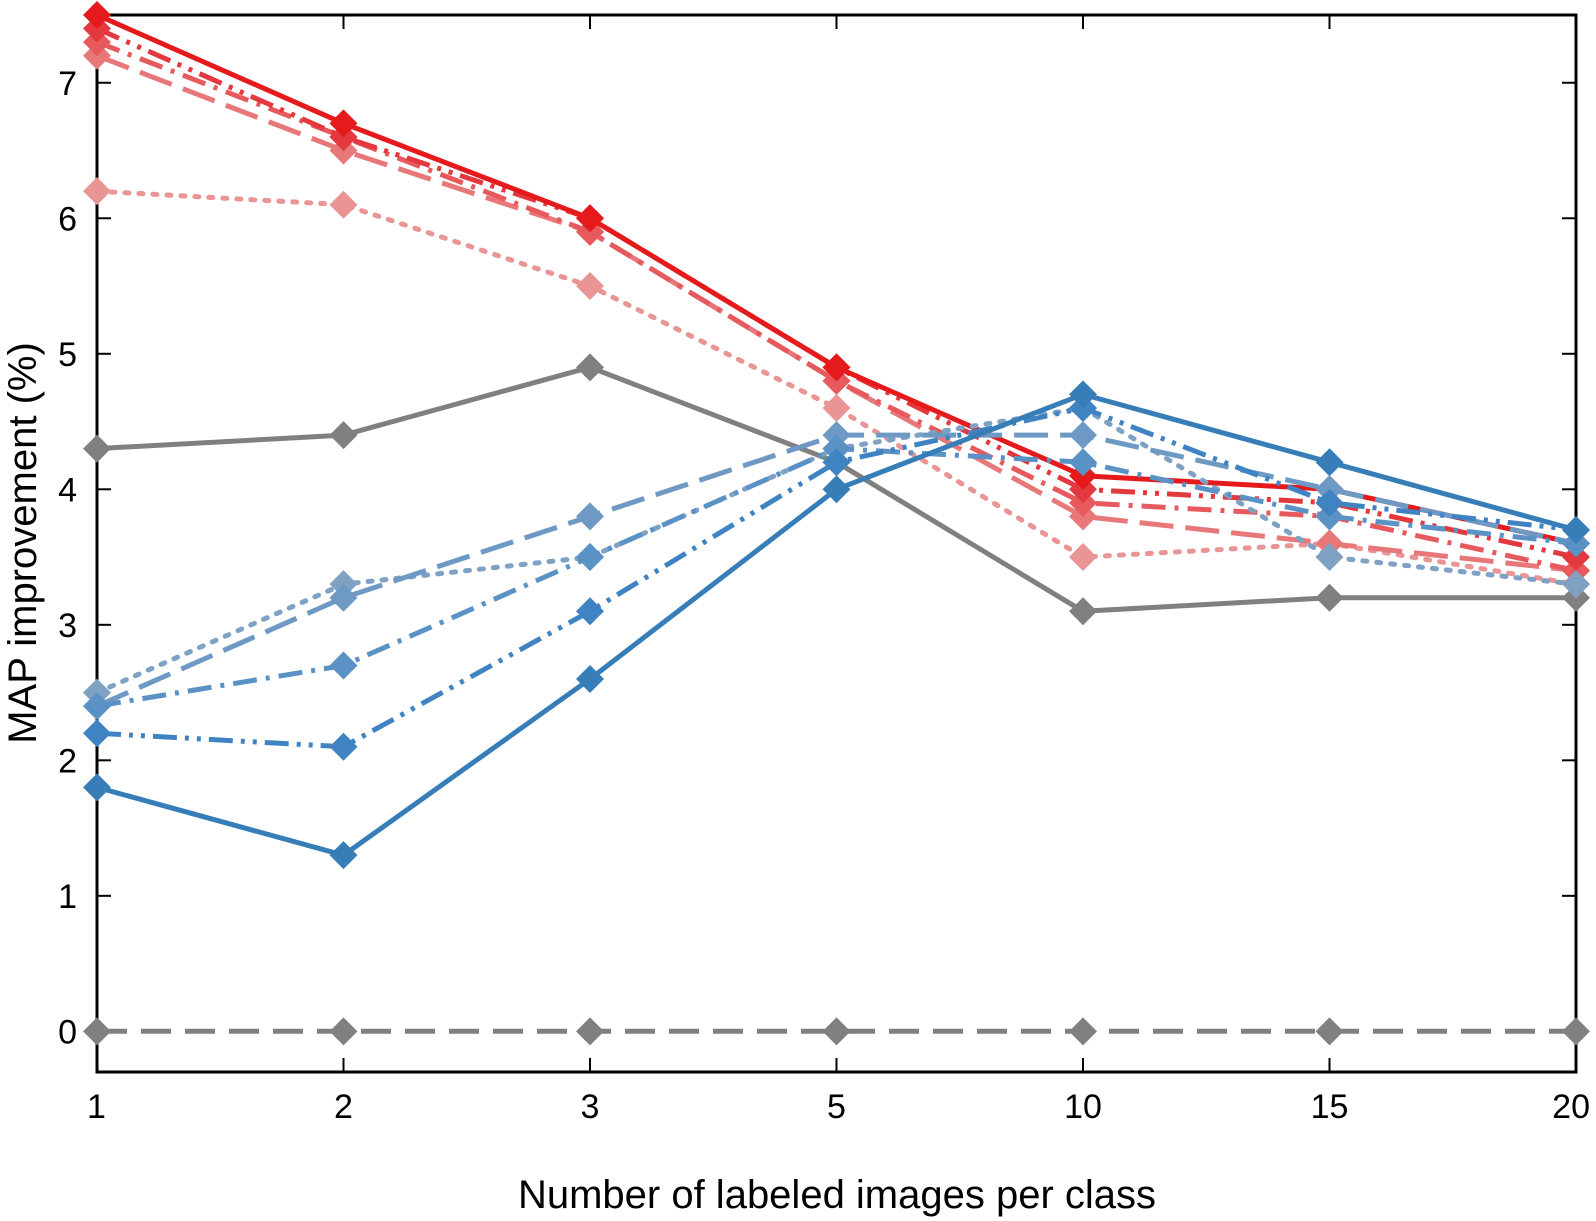 The image size is (1596, 1221). Describe the element at coordinates (1571, 1107) in the screenshot. I see `x-tick-label: 20` at that location.